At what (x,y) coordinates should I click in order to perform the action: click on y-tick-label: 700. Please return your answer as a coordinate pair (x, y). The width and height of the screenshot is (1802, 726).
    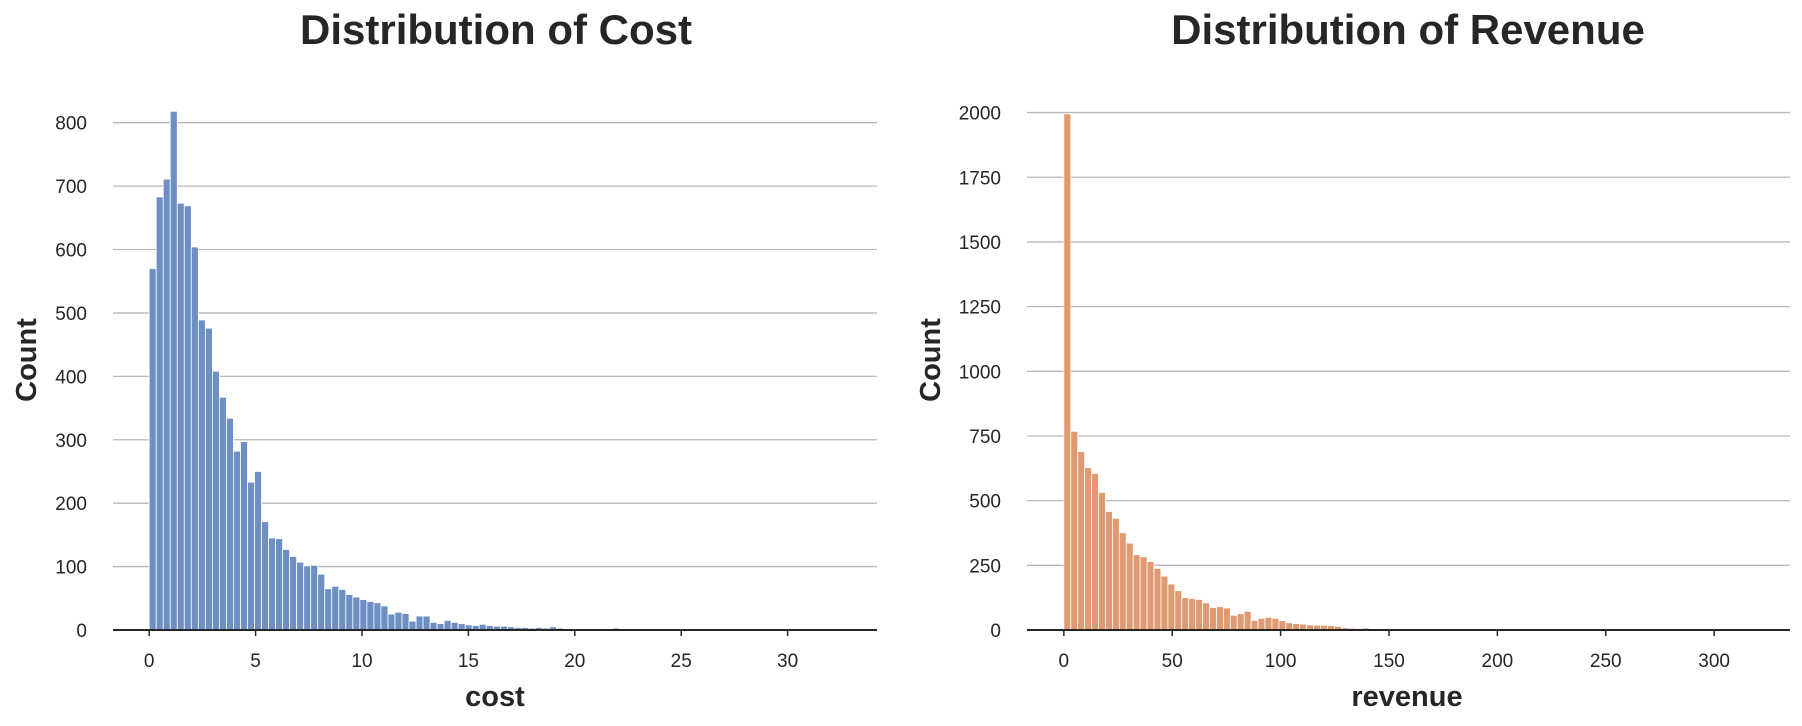
    Looking at the image, I should click on (71, 187).